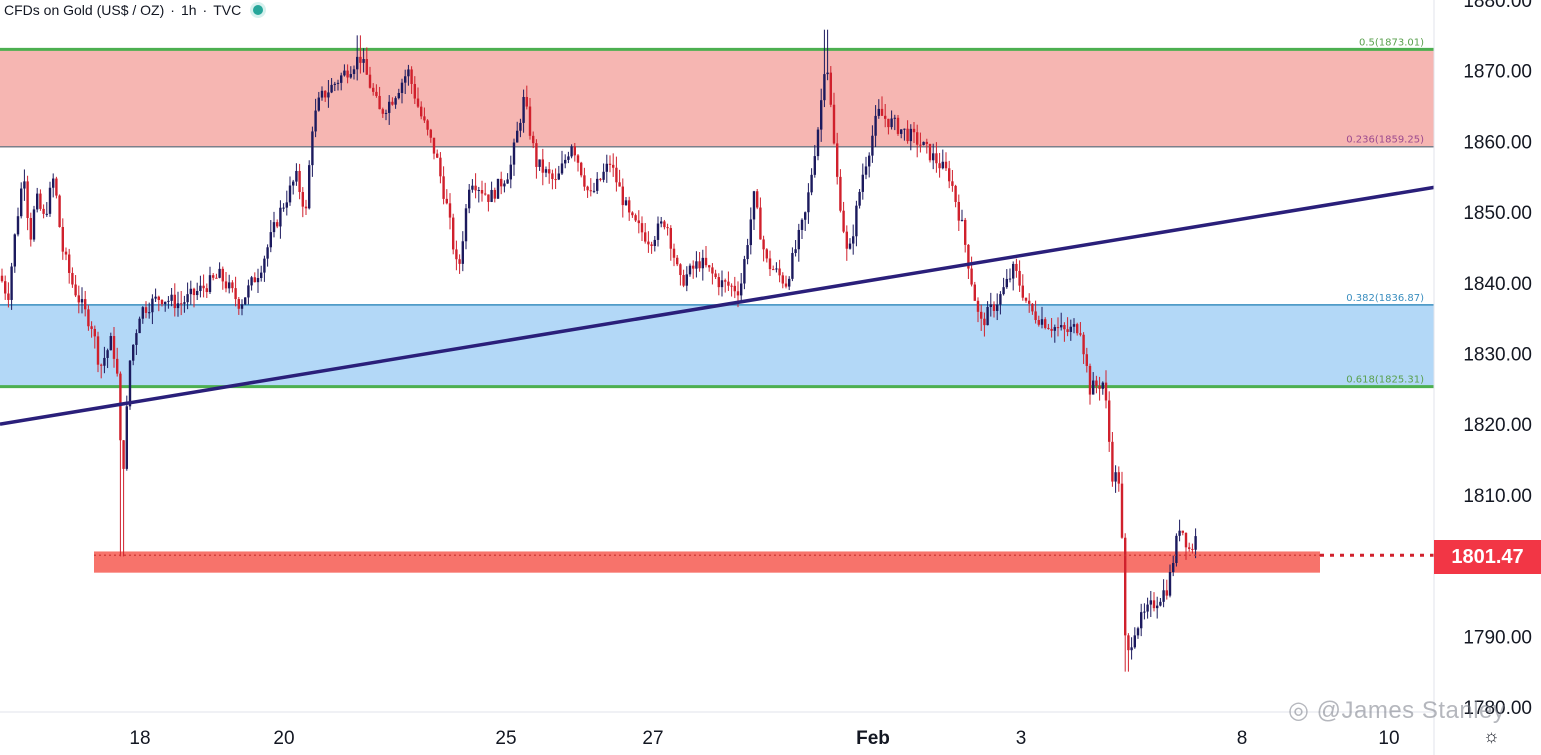 Image resolution: width=1541 pixels, height=755 pixels. I want to click on time-axis: 18 20 25 27 Feb 3 8 10, so click(764, 738).